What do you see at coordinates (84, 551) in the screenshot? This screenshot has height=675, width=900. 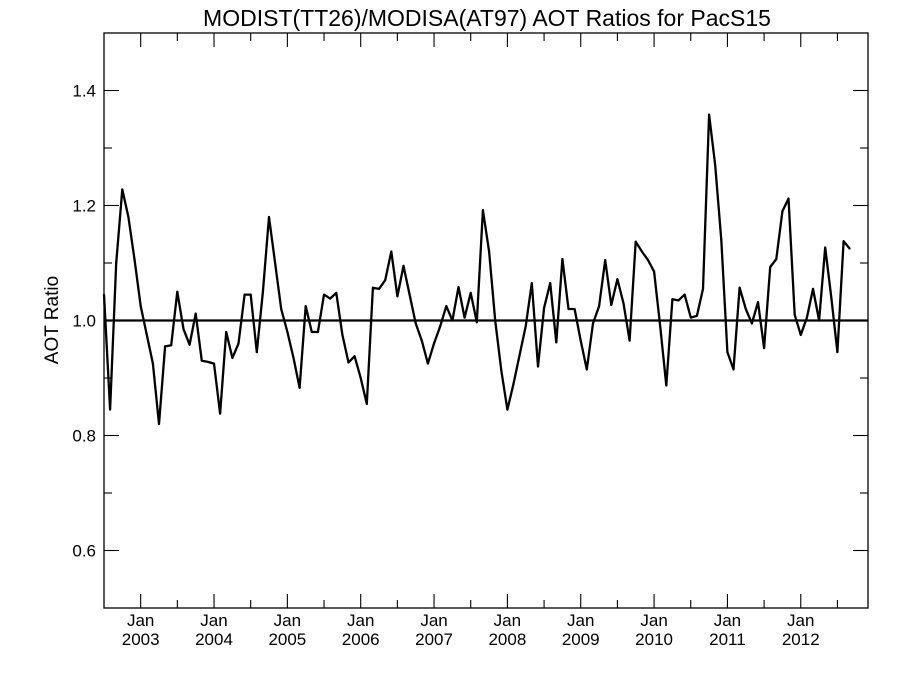 I see `y-tick-label: 0.6` at bounding box center [84, 551].